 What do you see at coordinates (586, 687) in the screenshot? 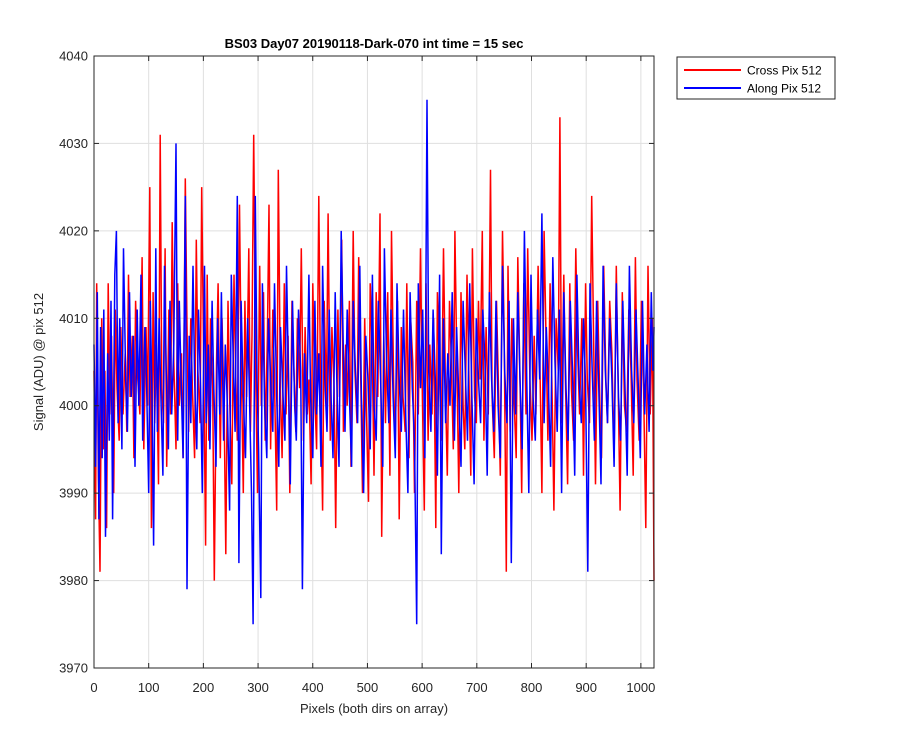
I see `x-tick-label: 900` at bounding box center [586, 687].